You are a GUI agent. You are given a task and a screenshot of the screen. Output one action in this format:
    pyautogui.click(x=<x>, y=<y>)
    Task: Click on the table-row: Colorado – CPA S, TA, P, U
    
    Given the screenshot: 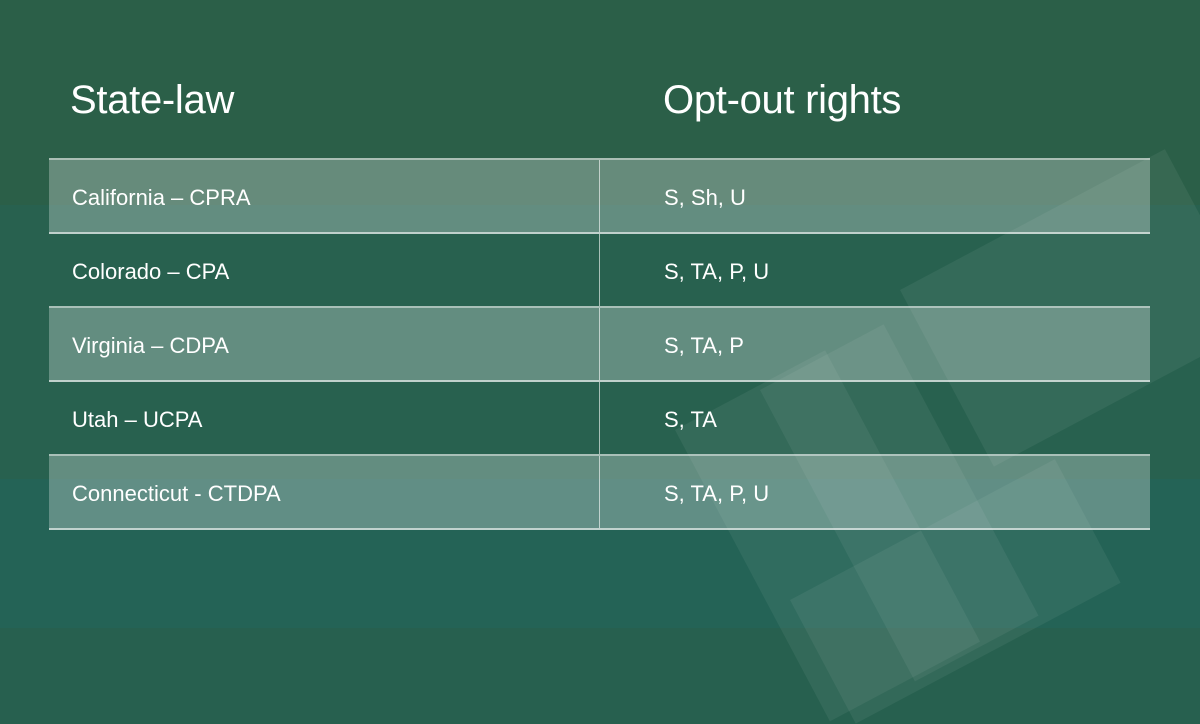 What is the action you would take?
    pyautogui.click(x=599, y=271)
    